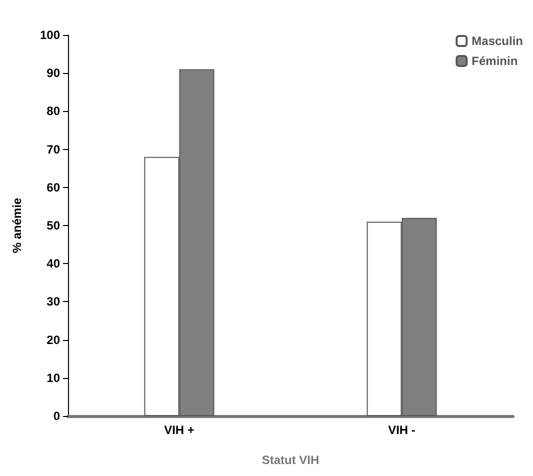 This screenshot has width=533, height=476. Describe the element at coordinates (53, 377) in the screenshot. I see `y-tick-label: 10` at that location.